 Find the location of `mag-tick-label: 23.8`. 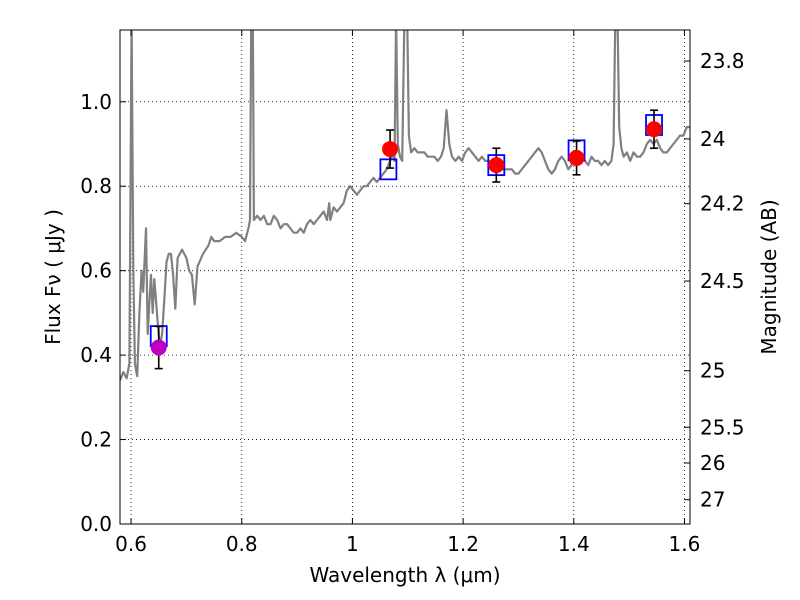

mag-tick-label: 23.8 is located at coordinates (722, 61).